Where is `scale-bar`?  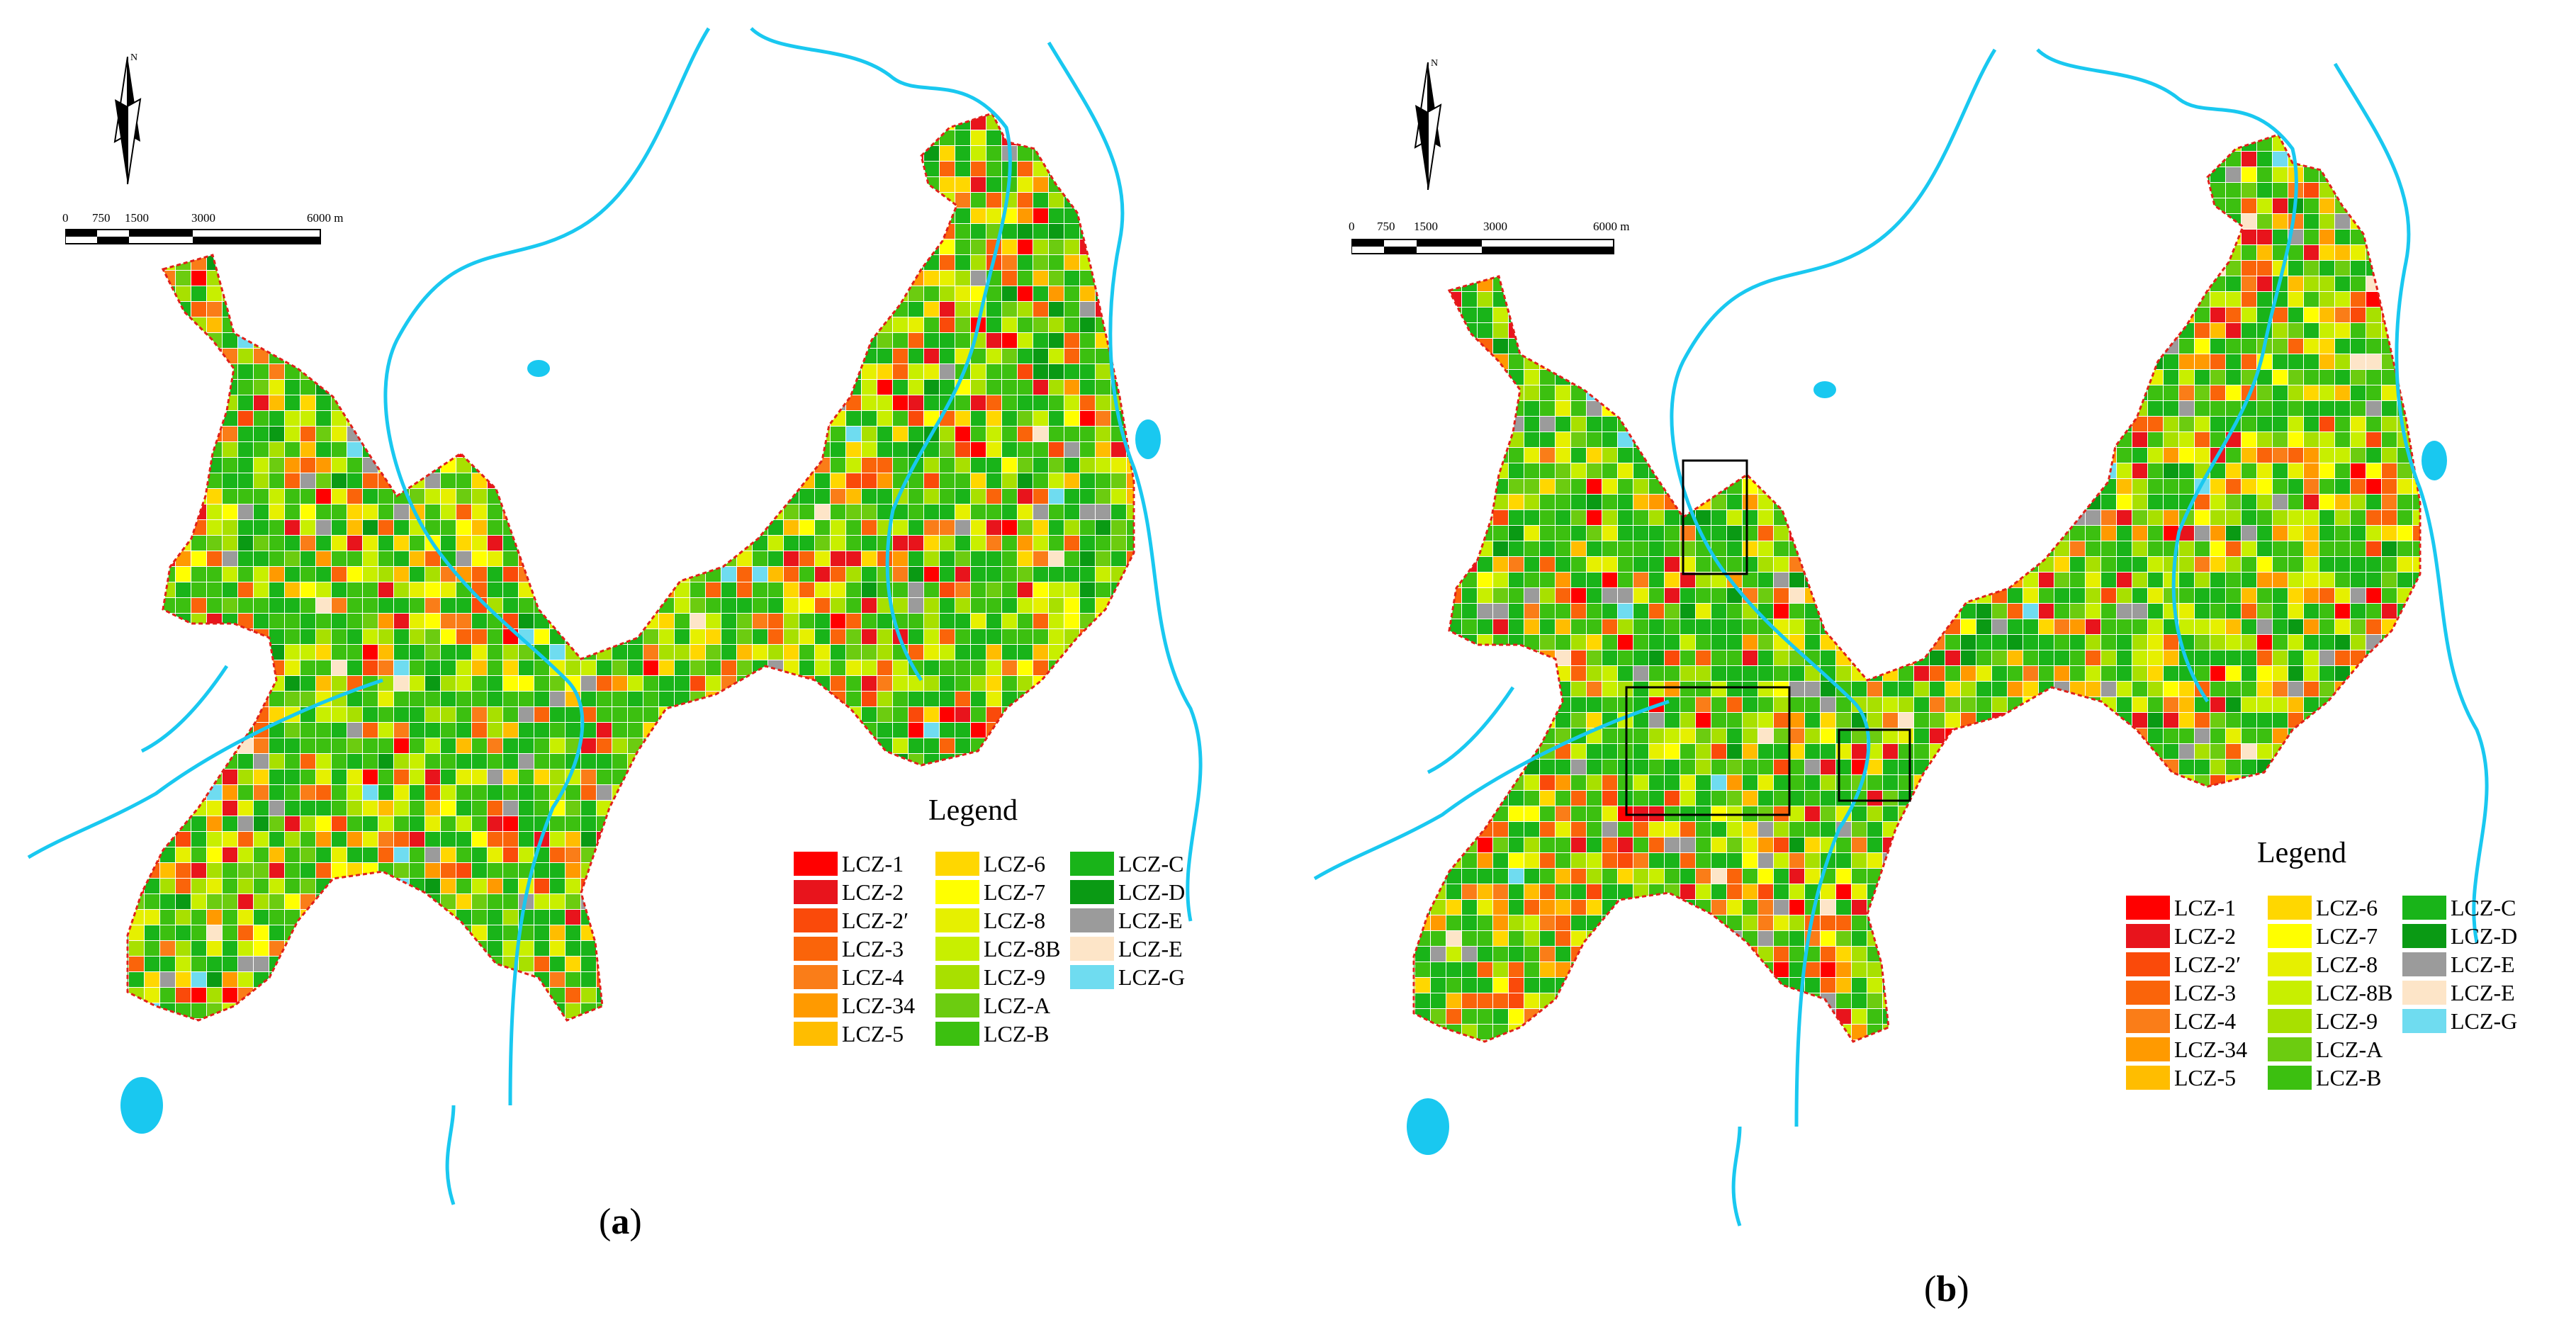 scale-bar is located at coordinates (193, 236).